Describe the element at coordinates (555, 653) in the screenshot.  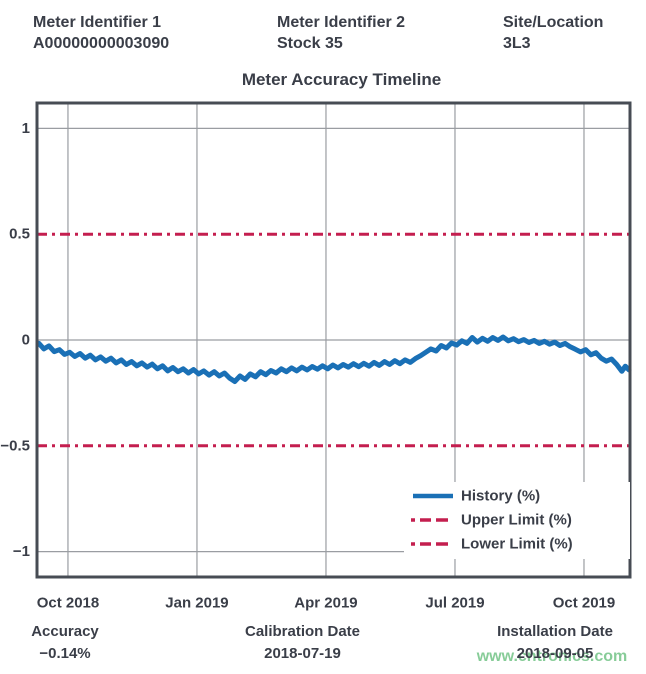
I see `installation-date-value: 2018-09-05` at that location.